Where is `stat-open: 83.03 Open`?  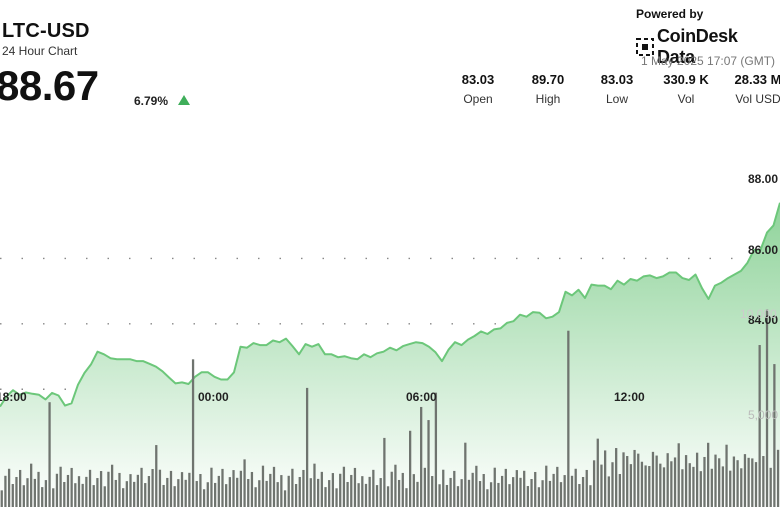
stat-open: 83.03 Open is located at coordinates (478, 89).